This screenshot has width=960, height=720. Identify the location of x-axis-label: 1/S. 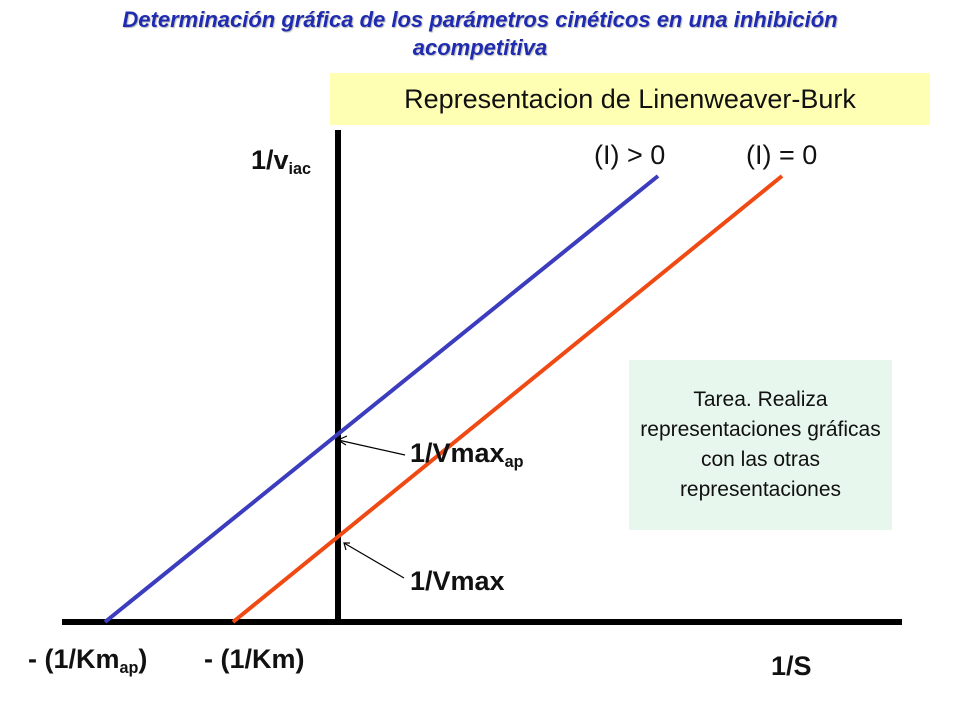
(791, 666).